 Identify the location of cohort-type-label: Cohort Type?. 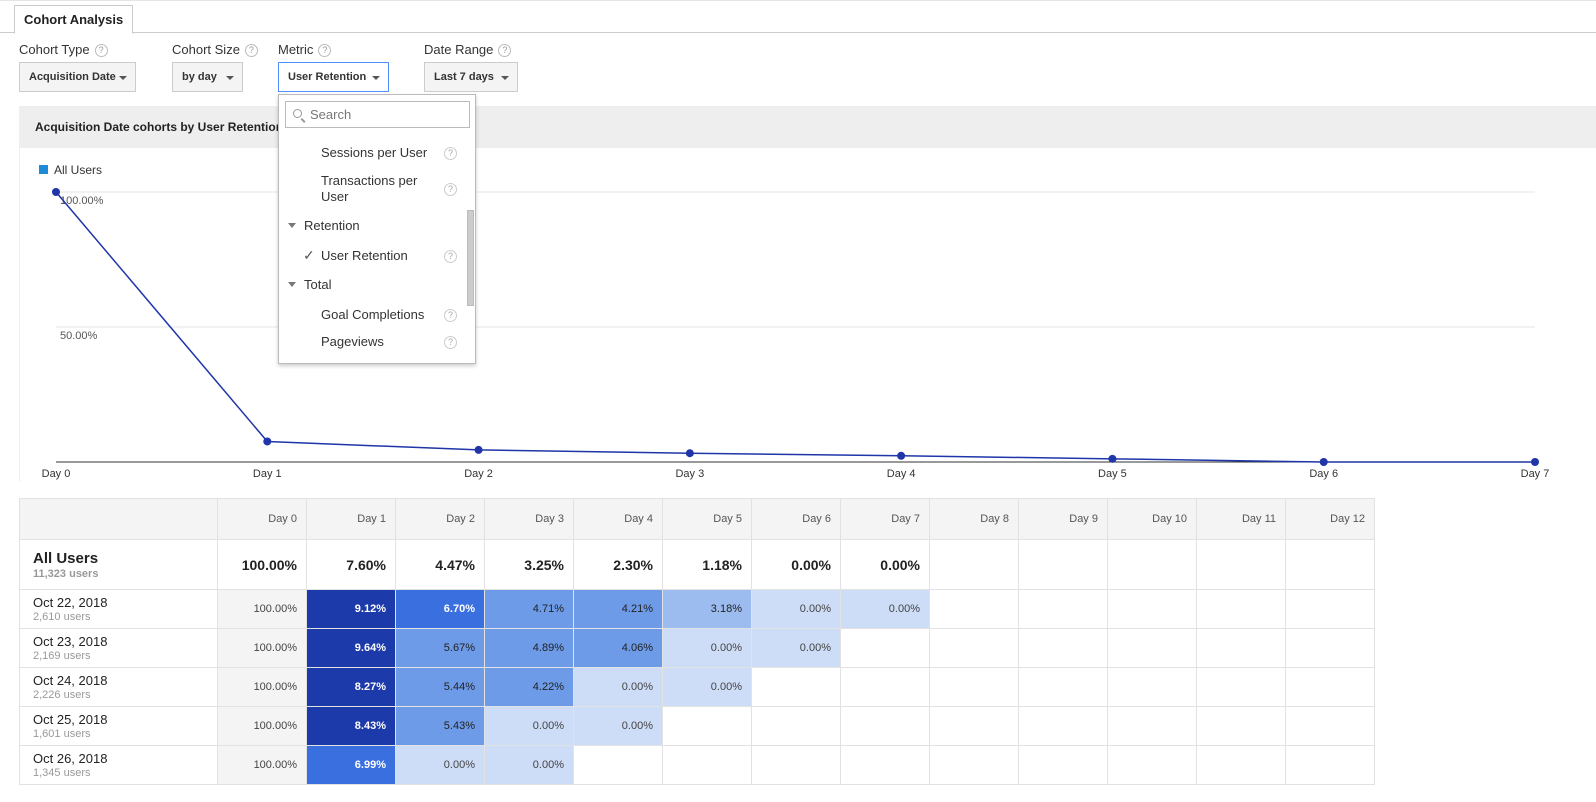
(63, 49).